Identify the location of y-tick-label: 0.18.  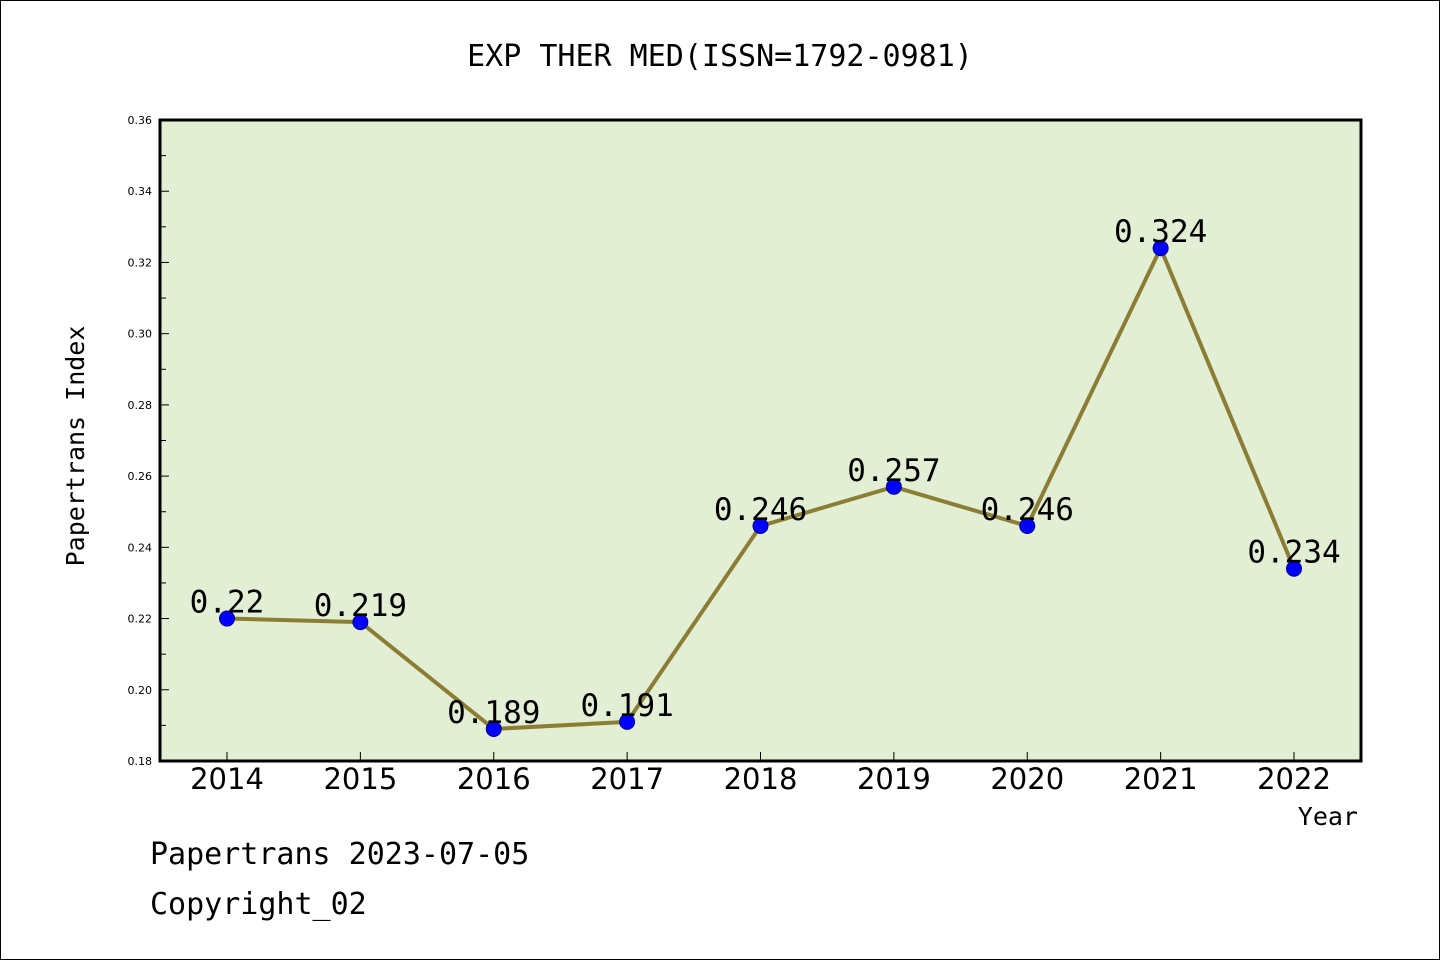
(140, 761).